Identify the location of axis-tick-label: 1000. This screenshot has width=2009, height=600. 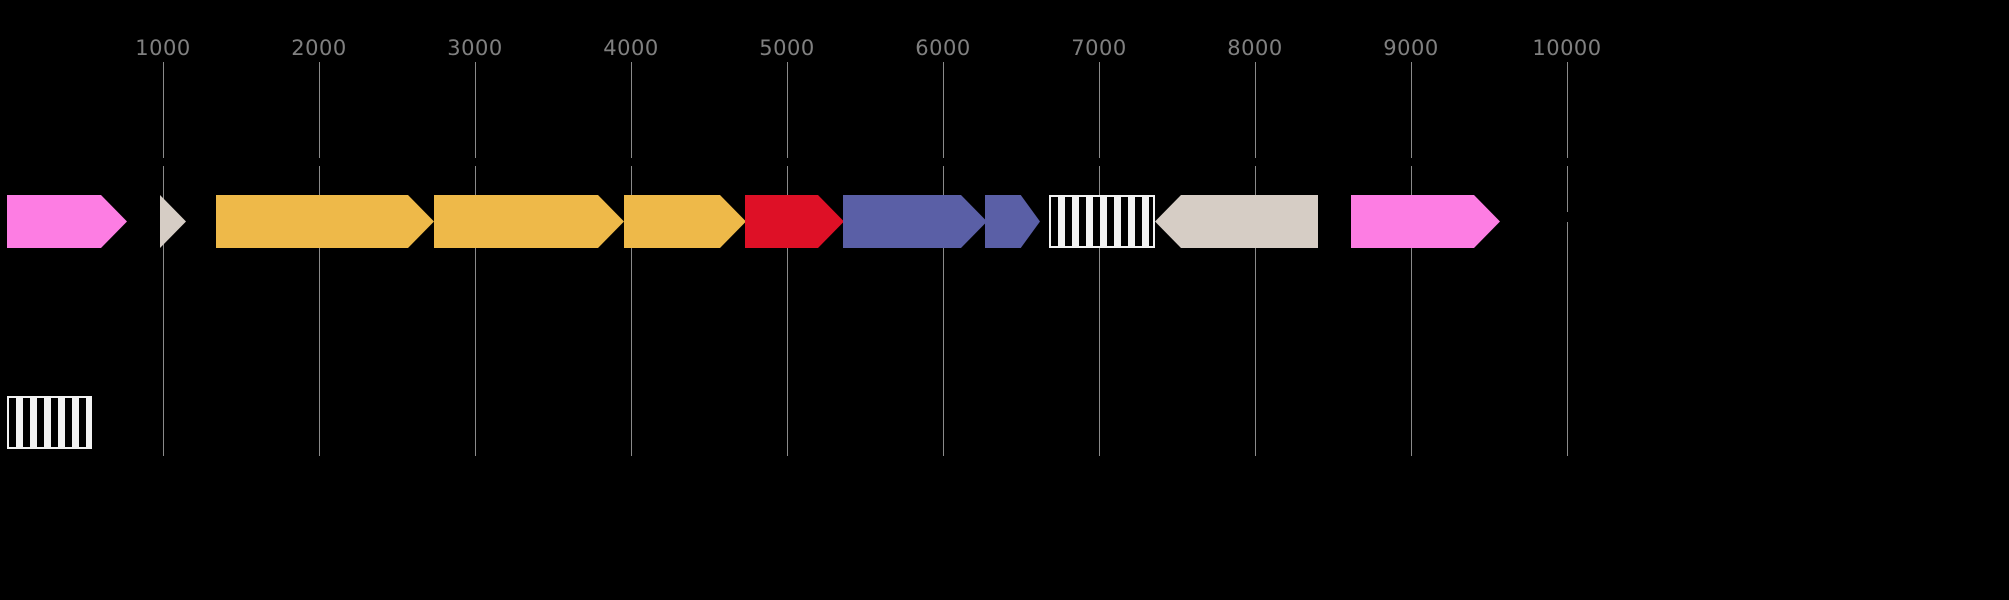
(163, 48).